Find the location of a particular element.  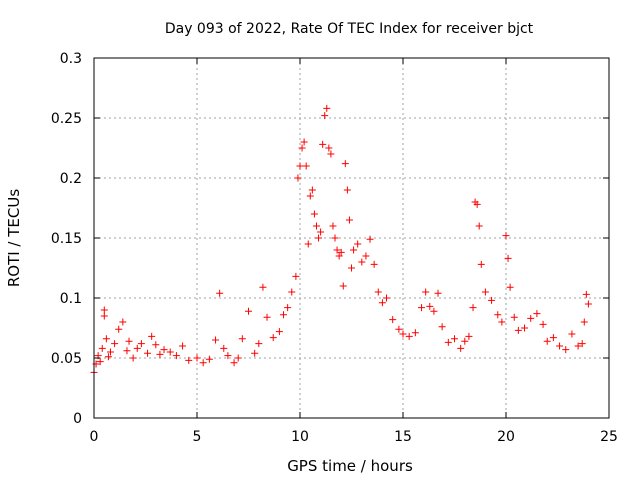

x-tick-label: 0 is located at coordinates (94, 437).